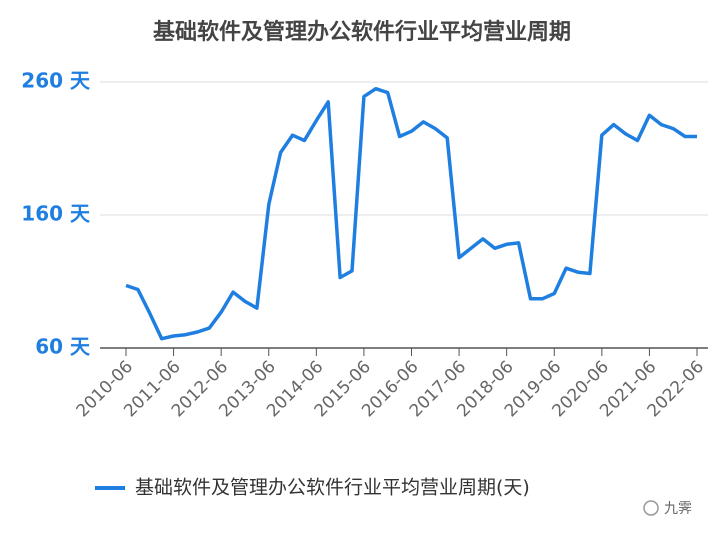 This screenshot has width=724, height=540. I want to click on chart-title: 基础软件及管理办公软件行业平均营业周期, so click(362, 32).